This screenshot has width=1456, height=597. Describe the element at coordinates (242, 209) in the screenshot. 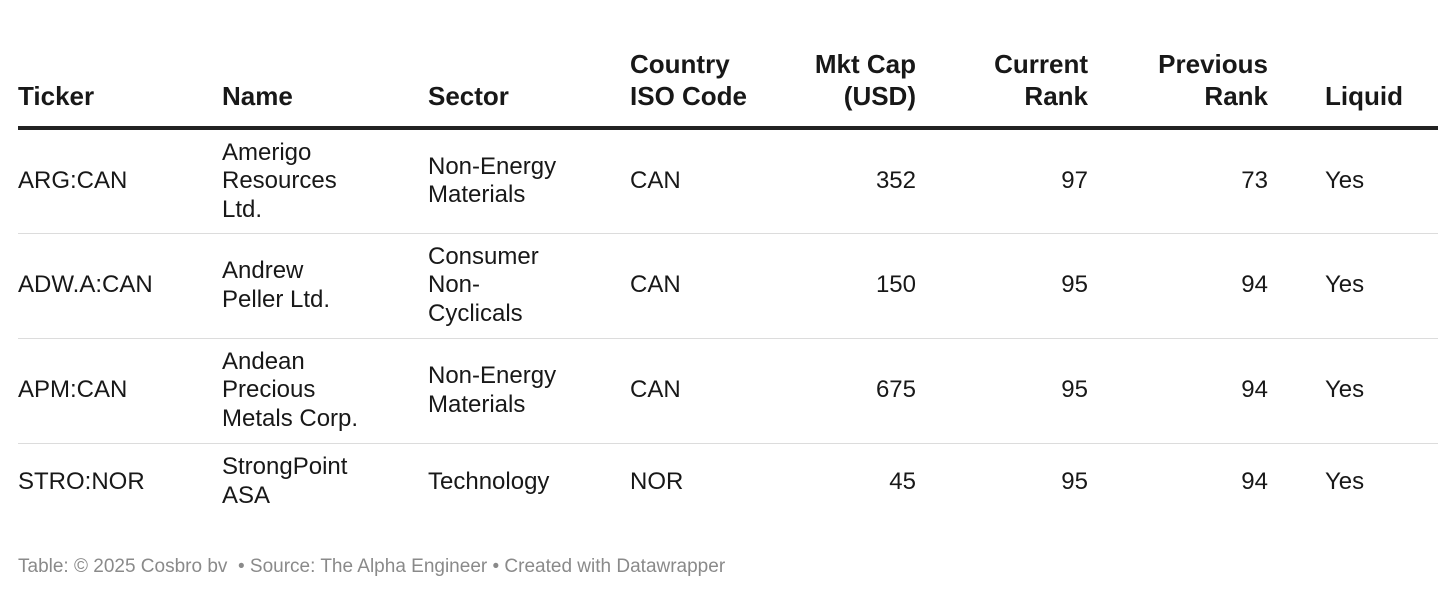

I see `cell-name-line: Ltd.` at that location.